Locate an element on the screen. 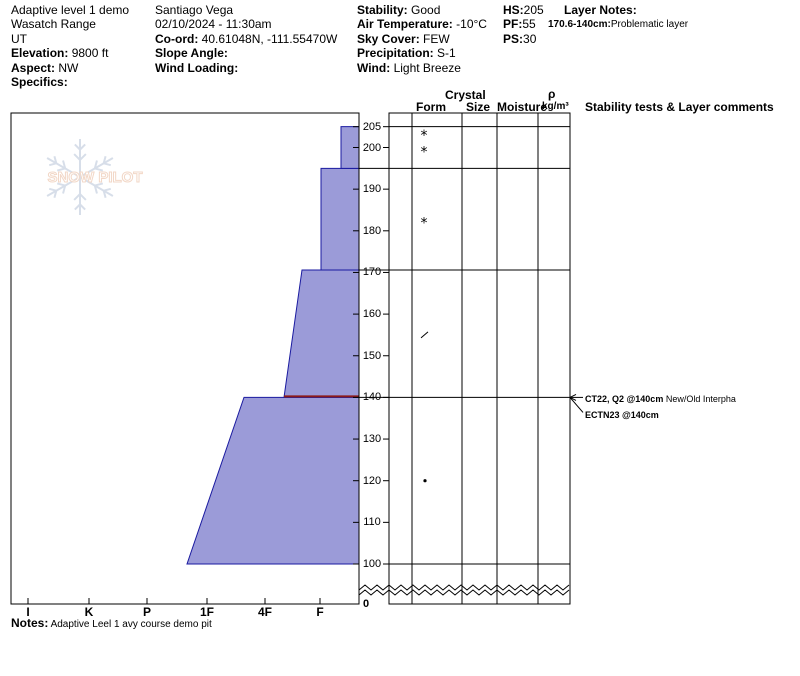 This screenshot has height=676, width=800. layer-note-text: Problematic layer is located at coordinates (649, 24).